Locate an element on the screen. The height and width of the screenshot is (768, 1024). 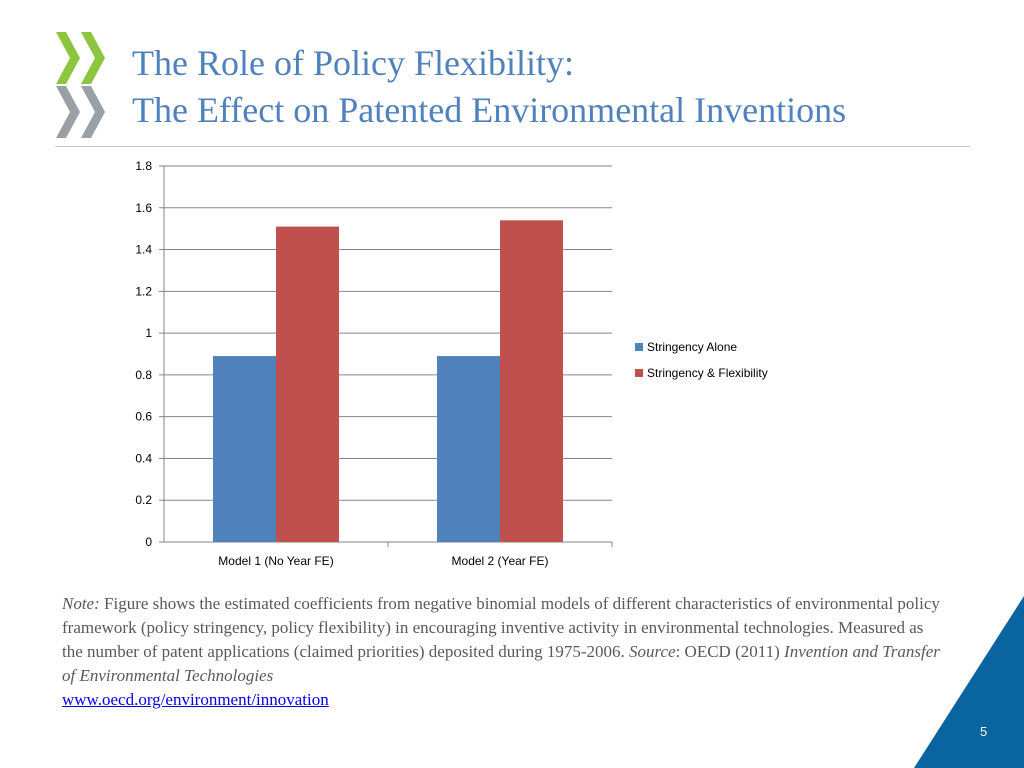
y-tick-label: 0.8 is located at coordinates (143, 375).